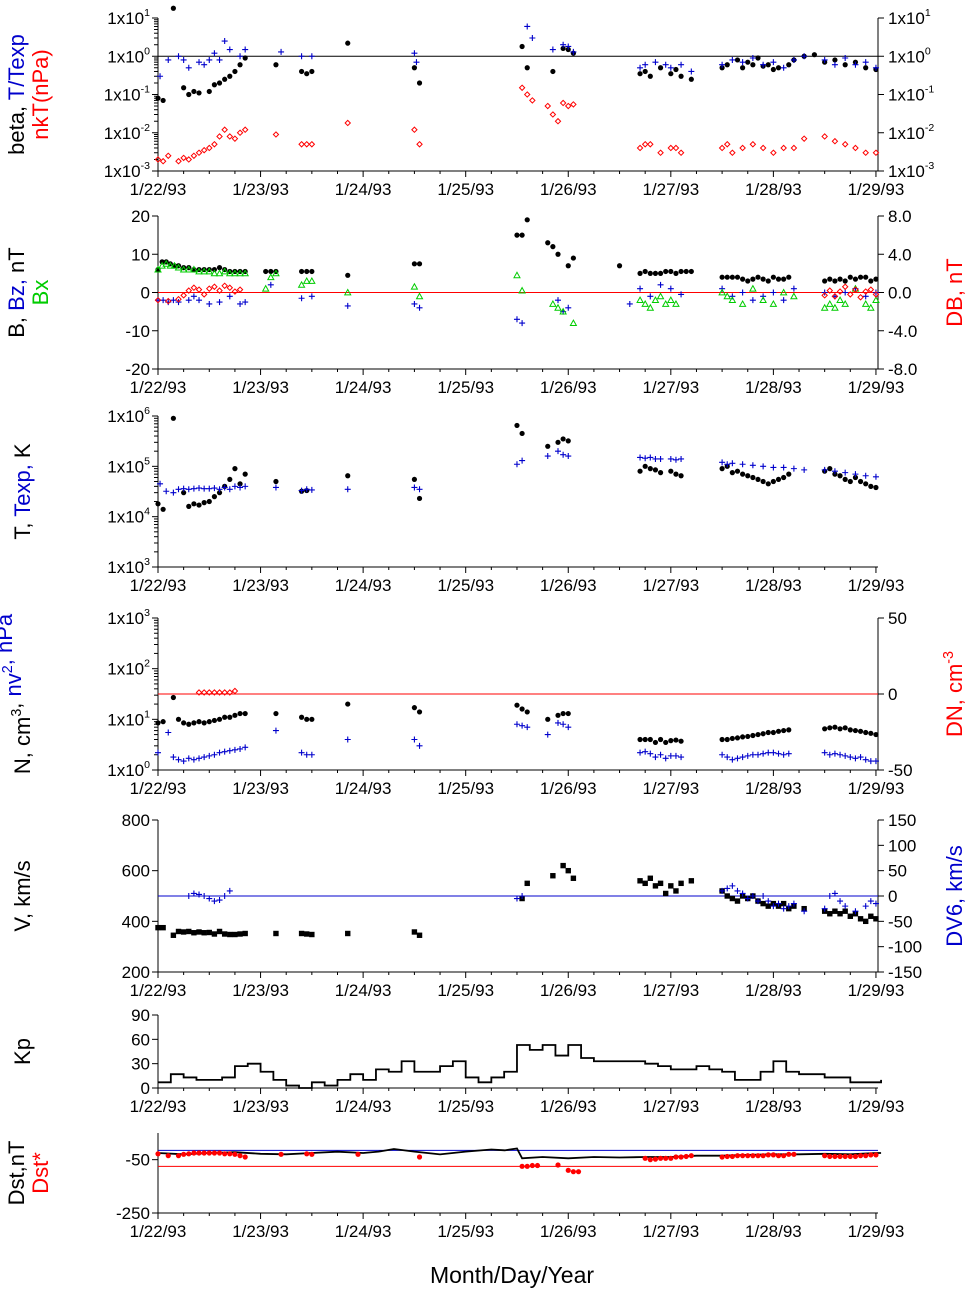 This screenshot has height=1290, width=976. What do you see at coordinates (8, 639) in the screenshot?
I see `axis-label-part: , nPa` at bounding box center [8, 639].